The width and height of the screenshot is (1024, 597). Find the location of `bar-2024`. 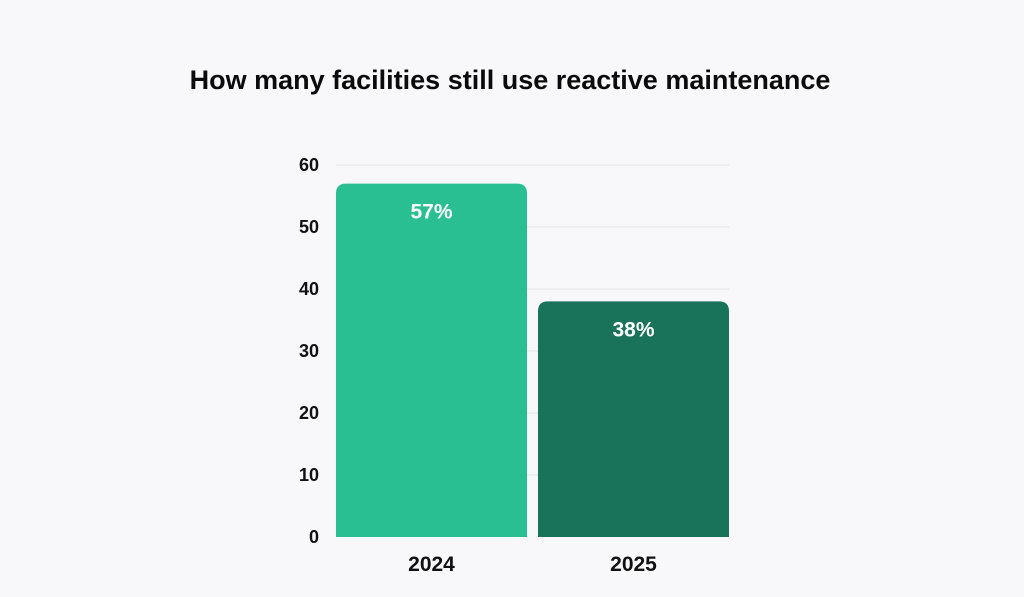

bar-2024 is located at coordinates (431, 360).